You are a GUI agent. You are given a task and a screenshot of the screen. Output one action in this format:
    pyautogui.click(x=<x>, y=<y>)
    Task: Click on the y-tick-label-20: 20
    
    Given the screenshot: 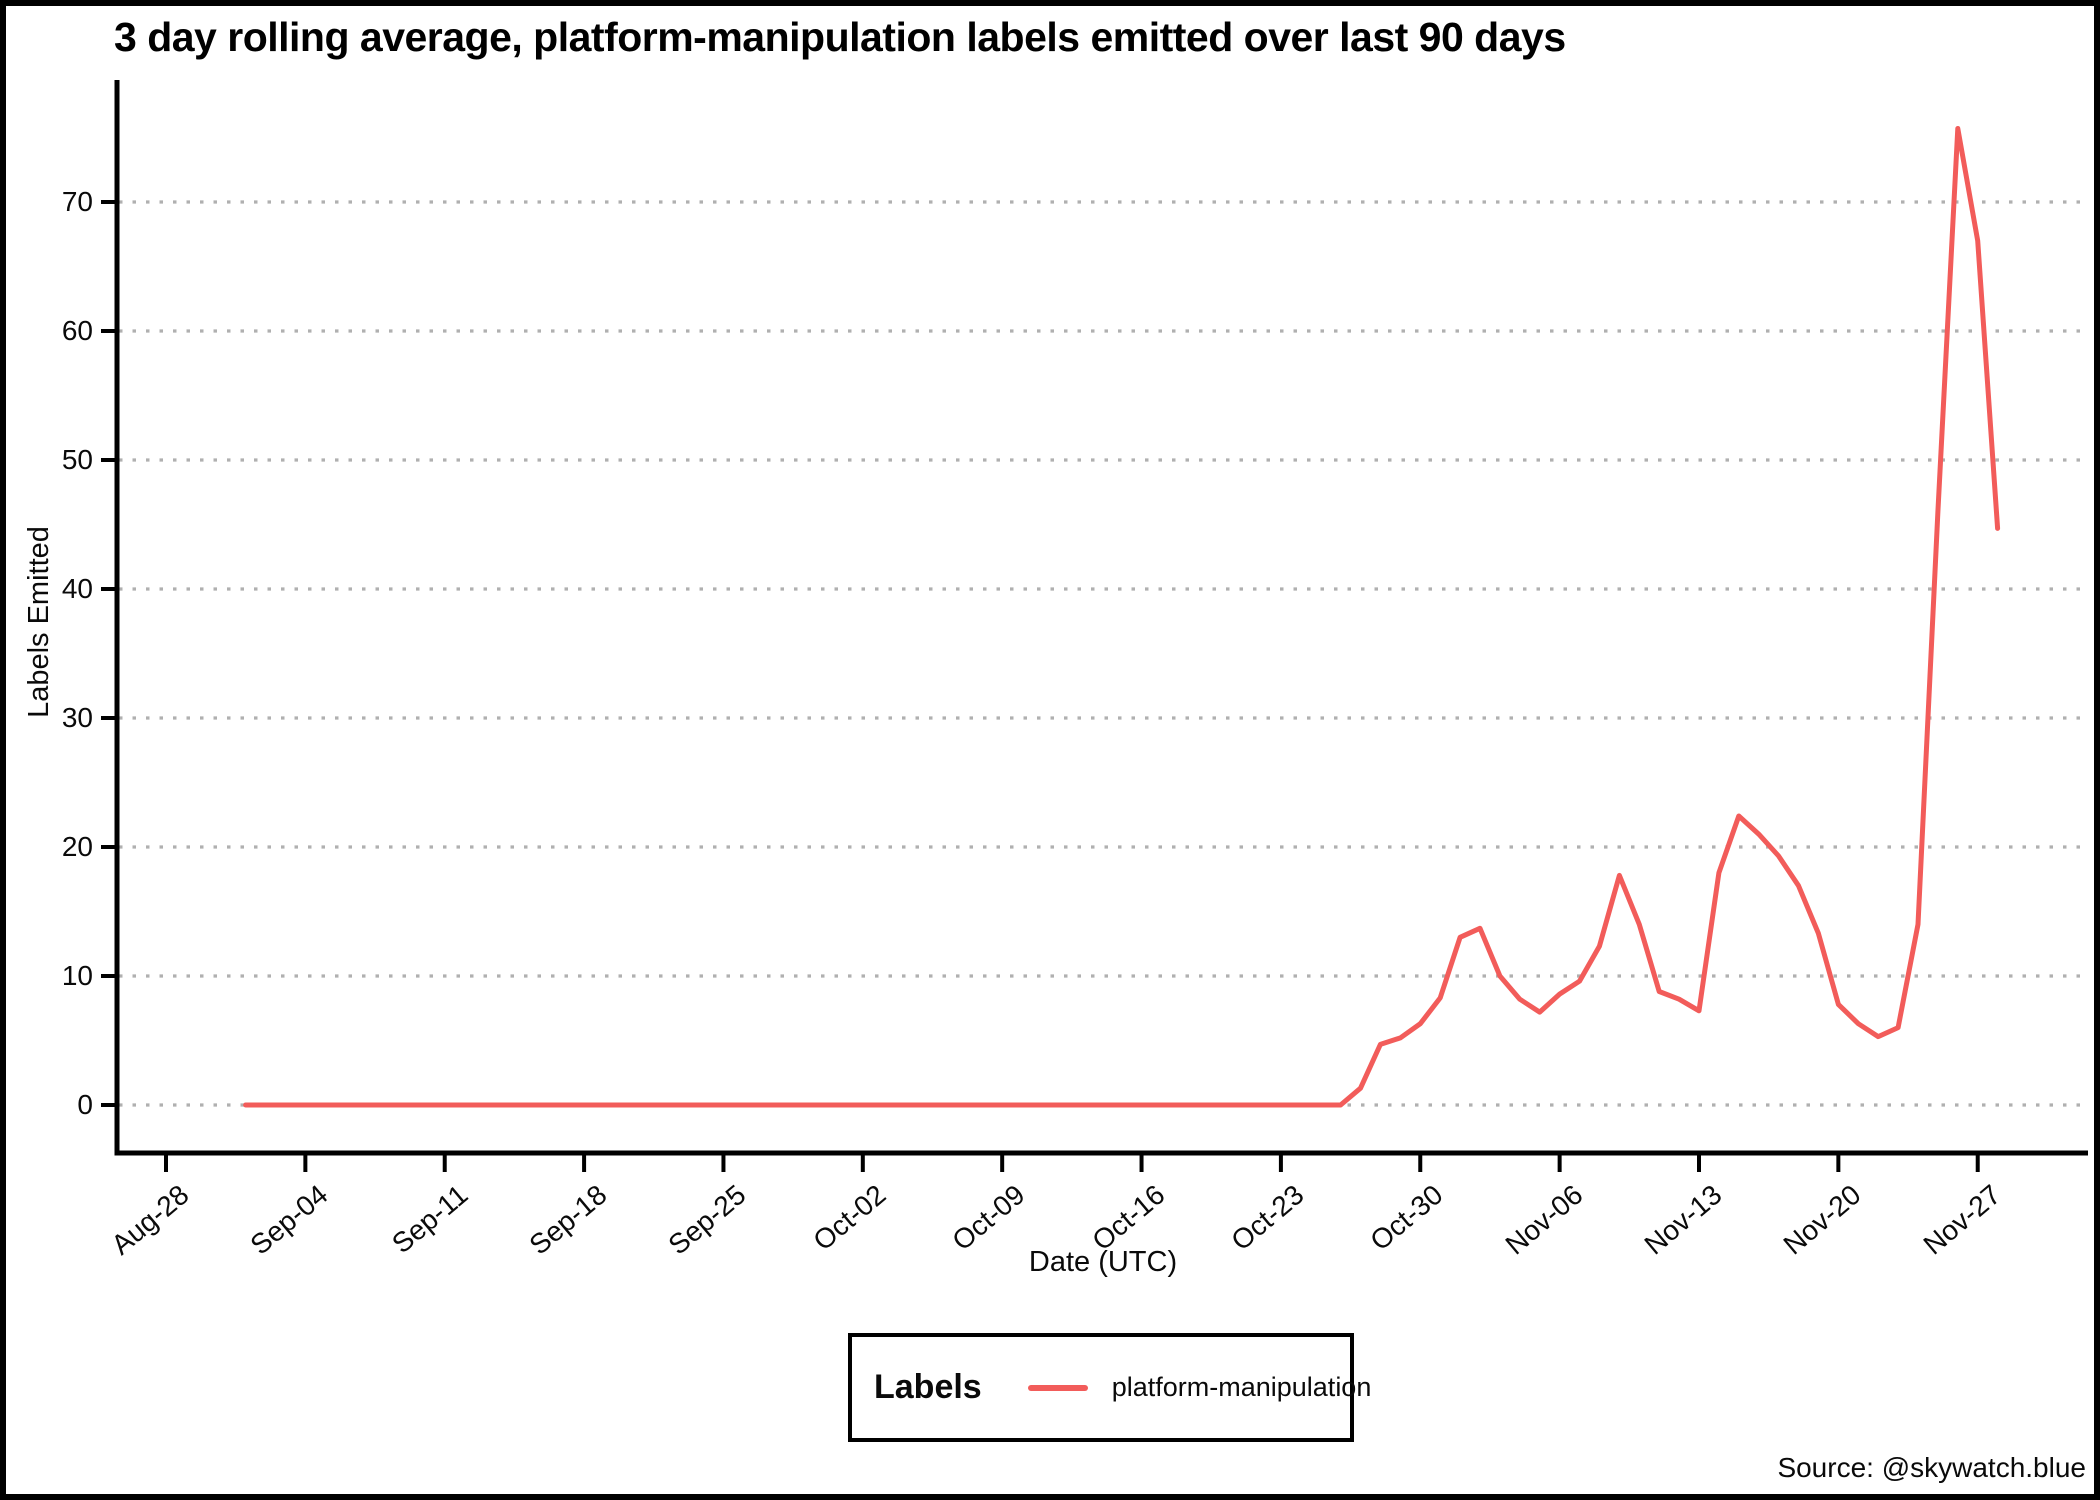 What is the action you would take?
    pyautogui.click(x=77, y=846)
    